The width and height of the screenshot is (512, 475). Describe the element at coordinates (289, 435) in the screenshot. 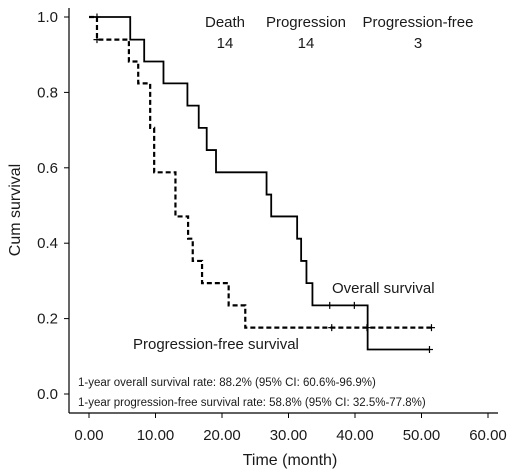

I see `x-tick-label-3: 30.00` at that location.